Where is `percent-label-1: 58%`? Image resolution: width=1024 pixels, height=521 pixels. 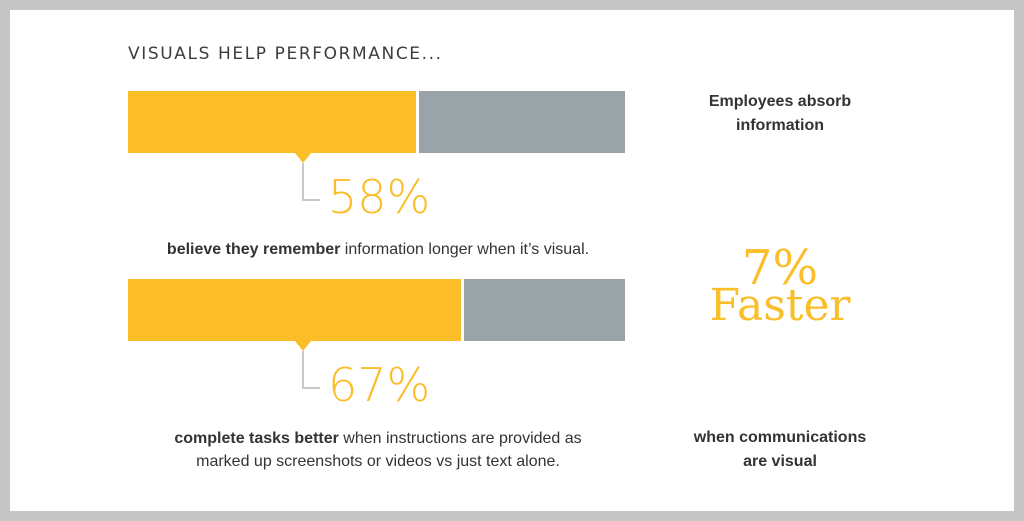 percent-label-1: 58% is located at coordinates (379, 197).